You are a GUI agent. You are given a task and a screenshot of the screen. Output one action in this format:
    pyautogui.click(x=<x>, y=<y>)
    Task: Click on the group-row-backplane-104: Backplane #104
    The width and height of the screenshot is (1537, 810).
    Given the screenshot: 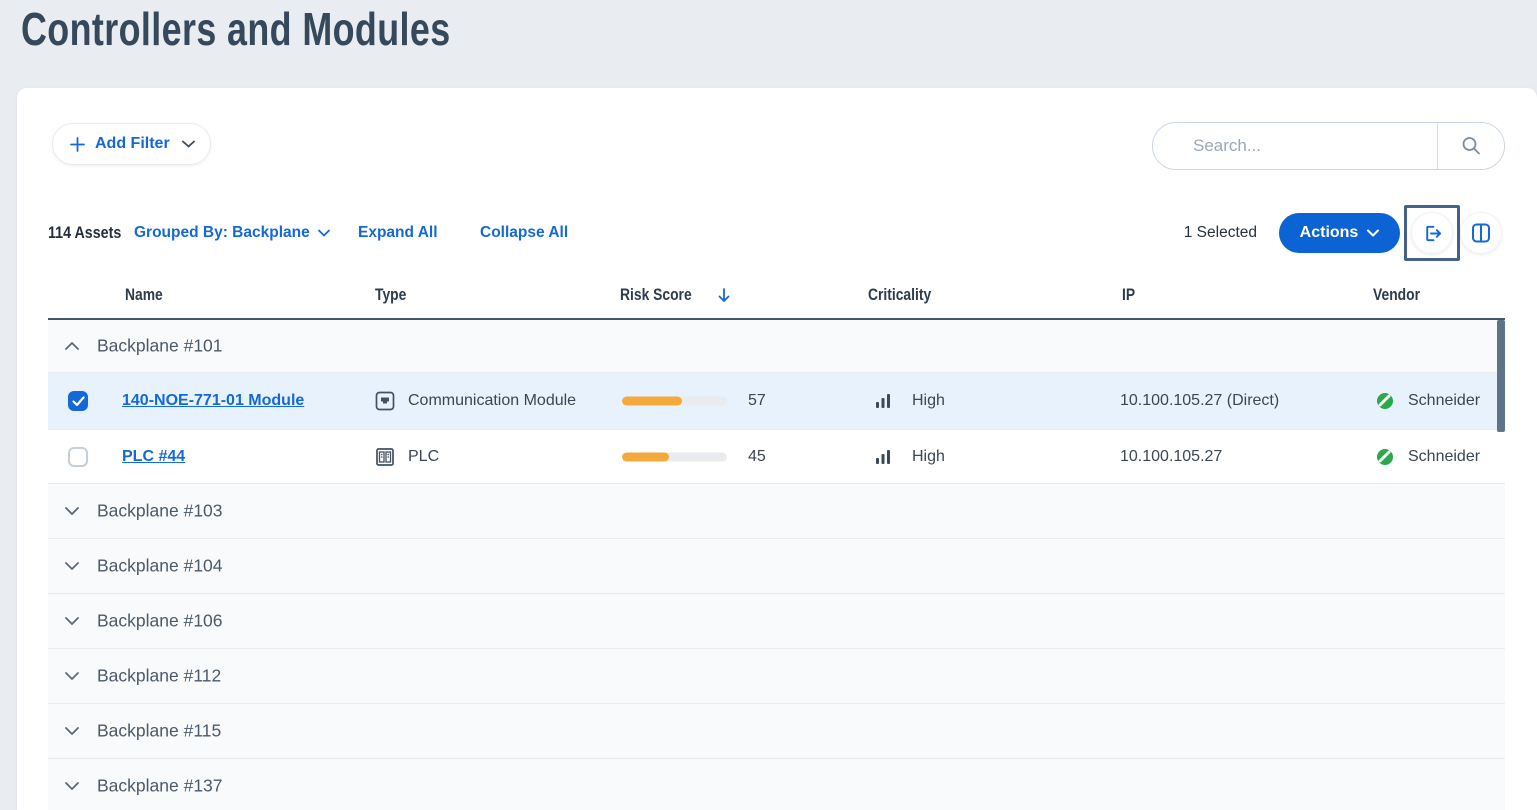 What is the action you would take?
    pyautogui.click(x=776, y=566)
    